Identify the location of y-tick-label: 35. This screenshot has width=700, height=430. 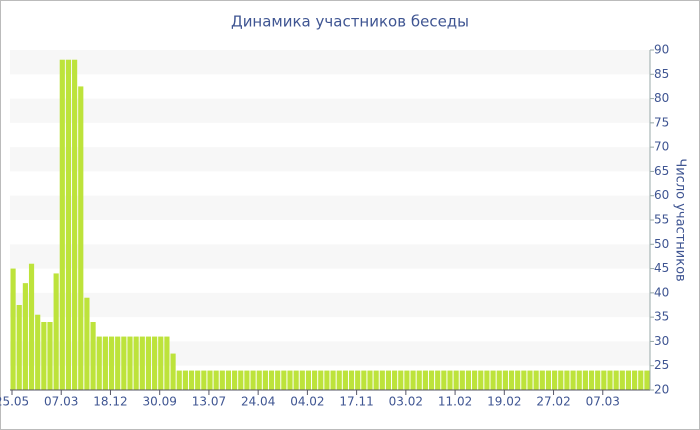
(661, 317).